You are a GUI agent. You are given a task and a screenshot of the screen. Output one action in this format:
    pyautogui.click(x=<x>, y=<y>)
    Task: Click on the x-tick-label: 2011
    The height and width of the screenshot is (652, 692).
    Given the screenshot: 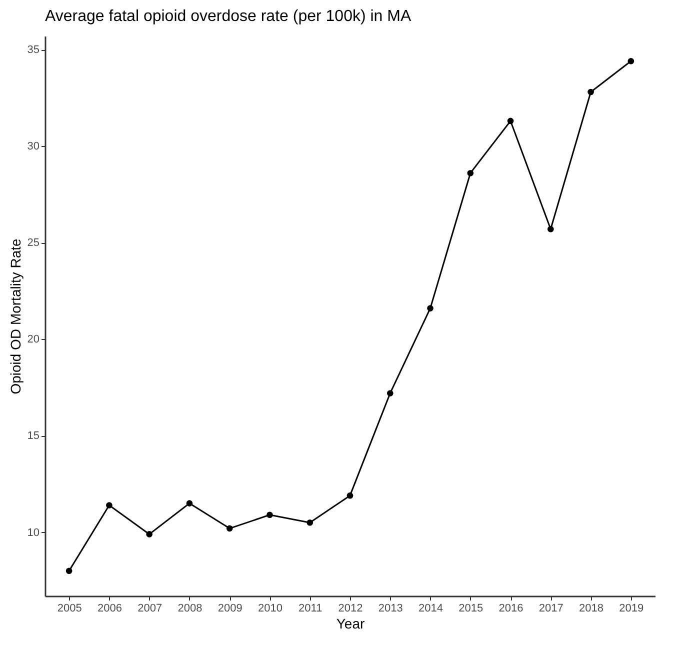 What is the action you would take?
    pyautogui.click(x=310, y=608)
    